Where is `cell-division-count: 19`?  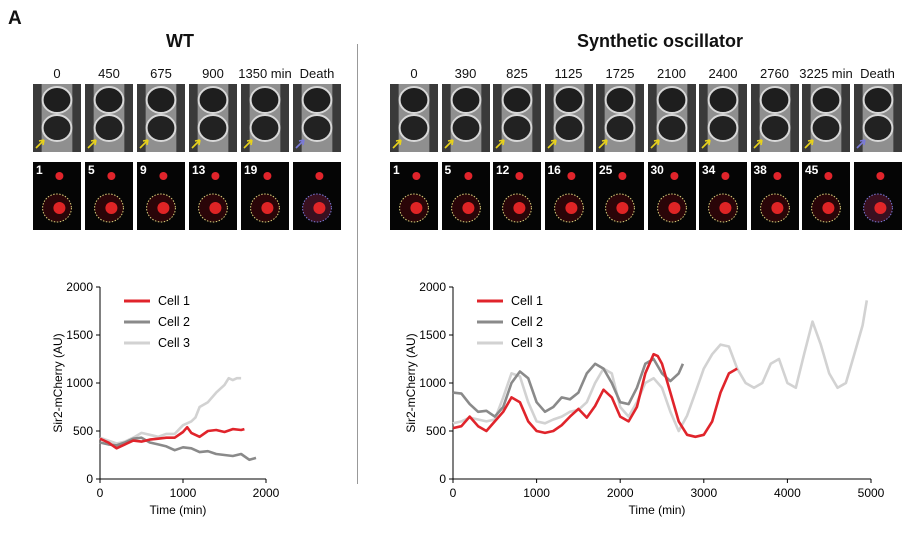
cell-division-count: 19 is located at coordinates (251, 170).